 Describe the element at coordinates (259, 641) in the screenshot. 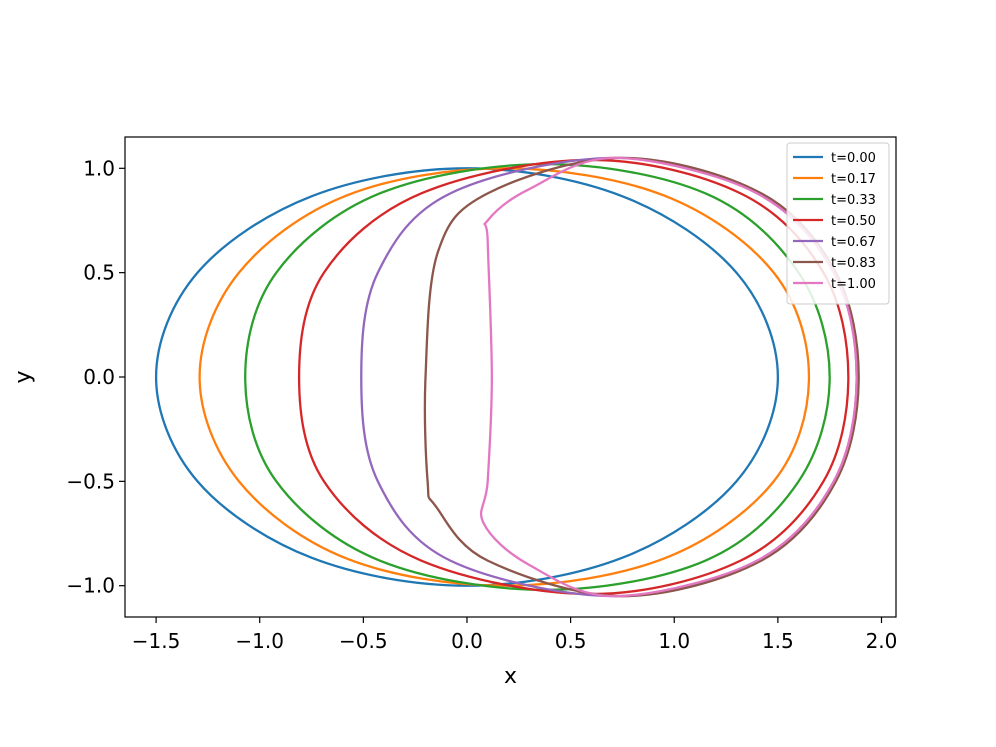

I see `x-tick-label: −1.0` at that location.